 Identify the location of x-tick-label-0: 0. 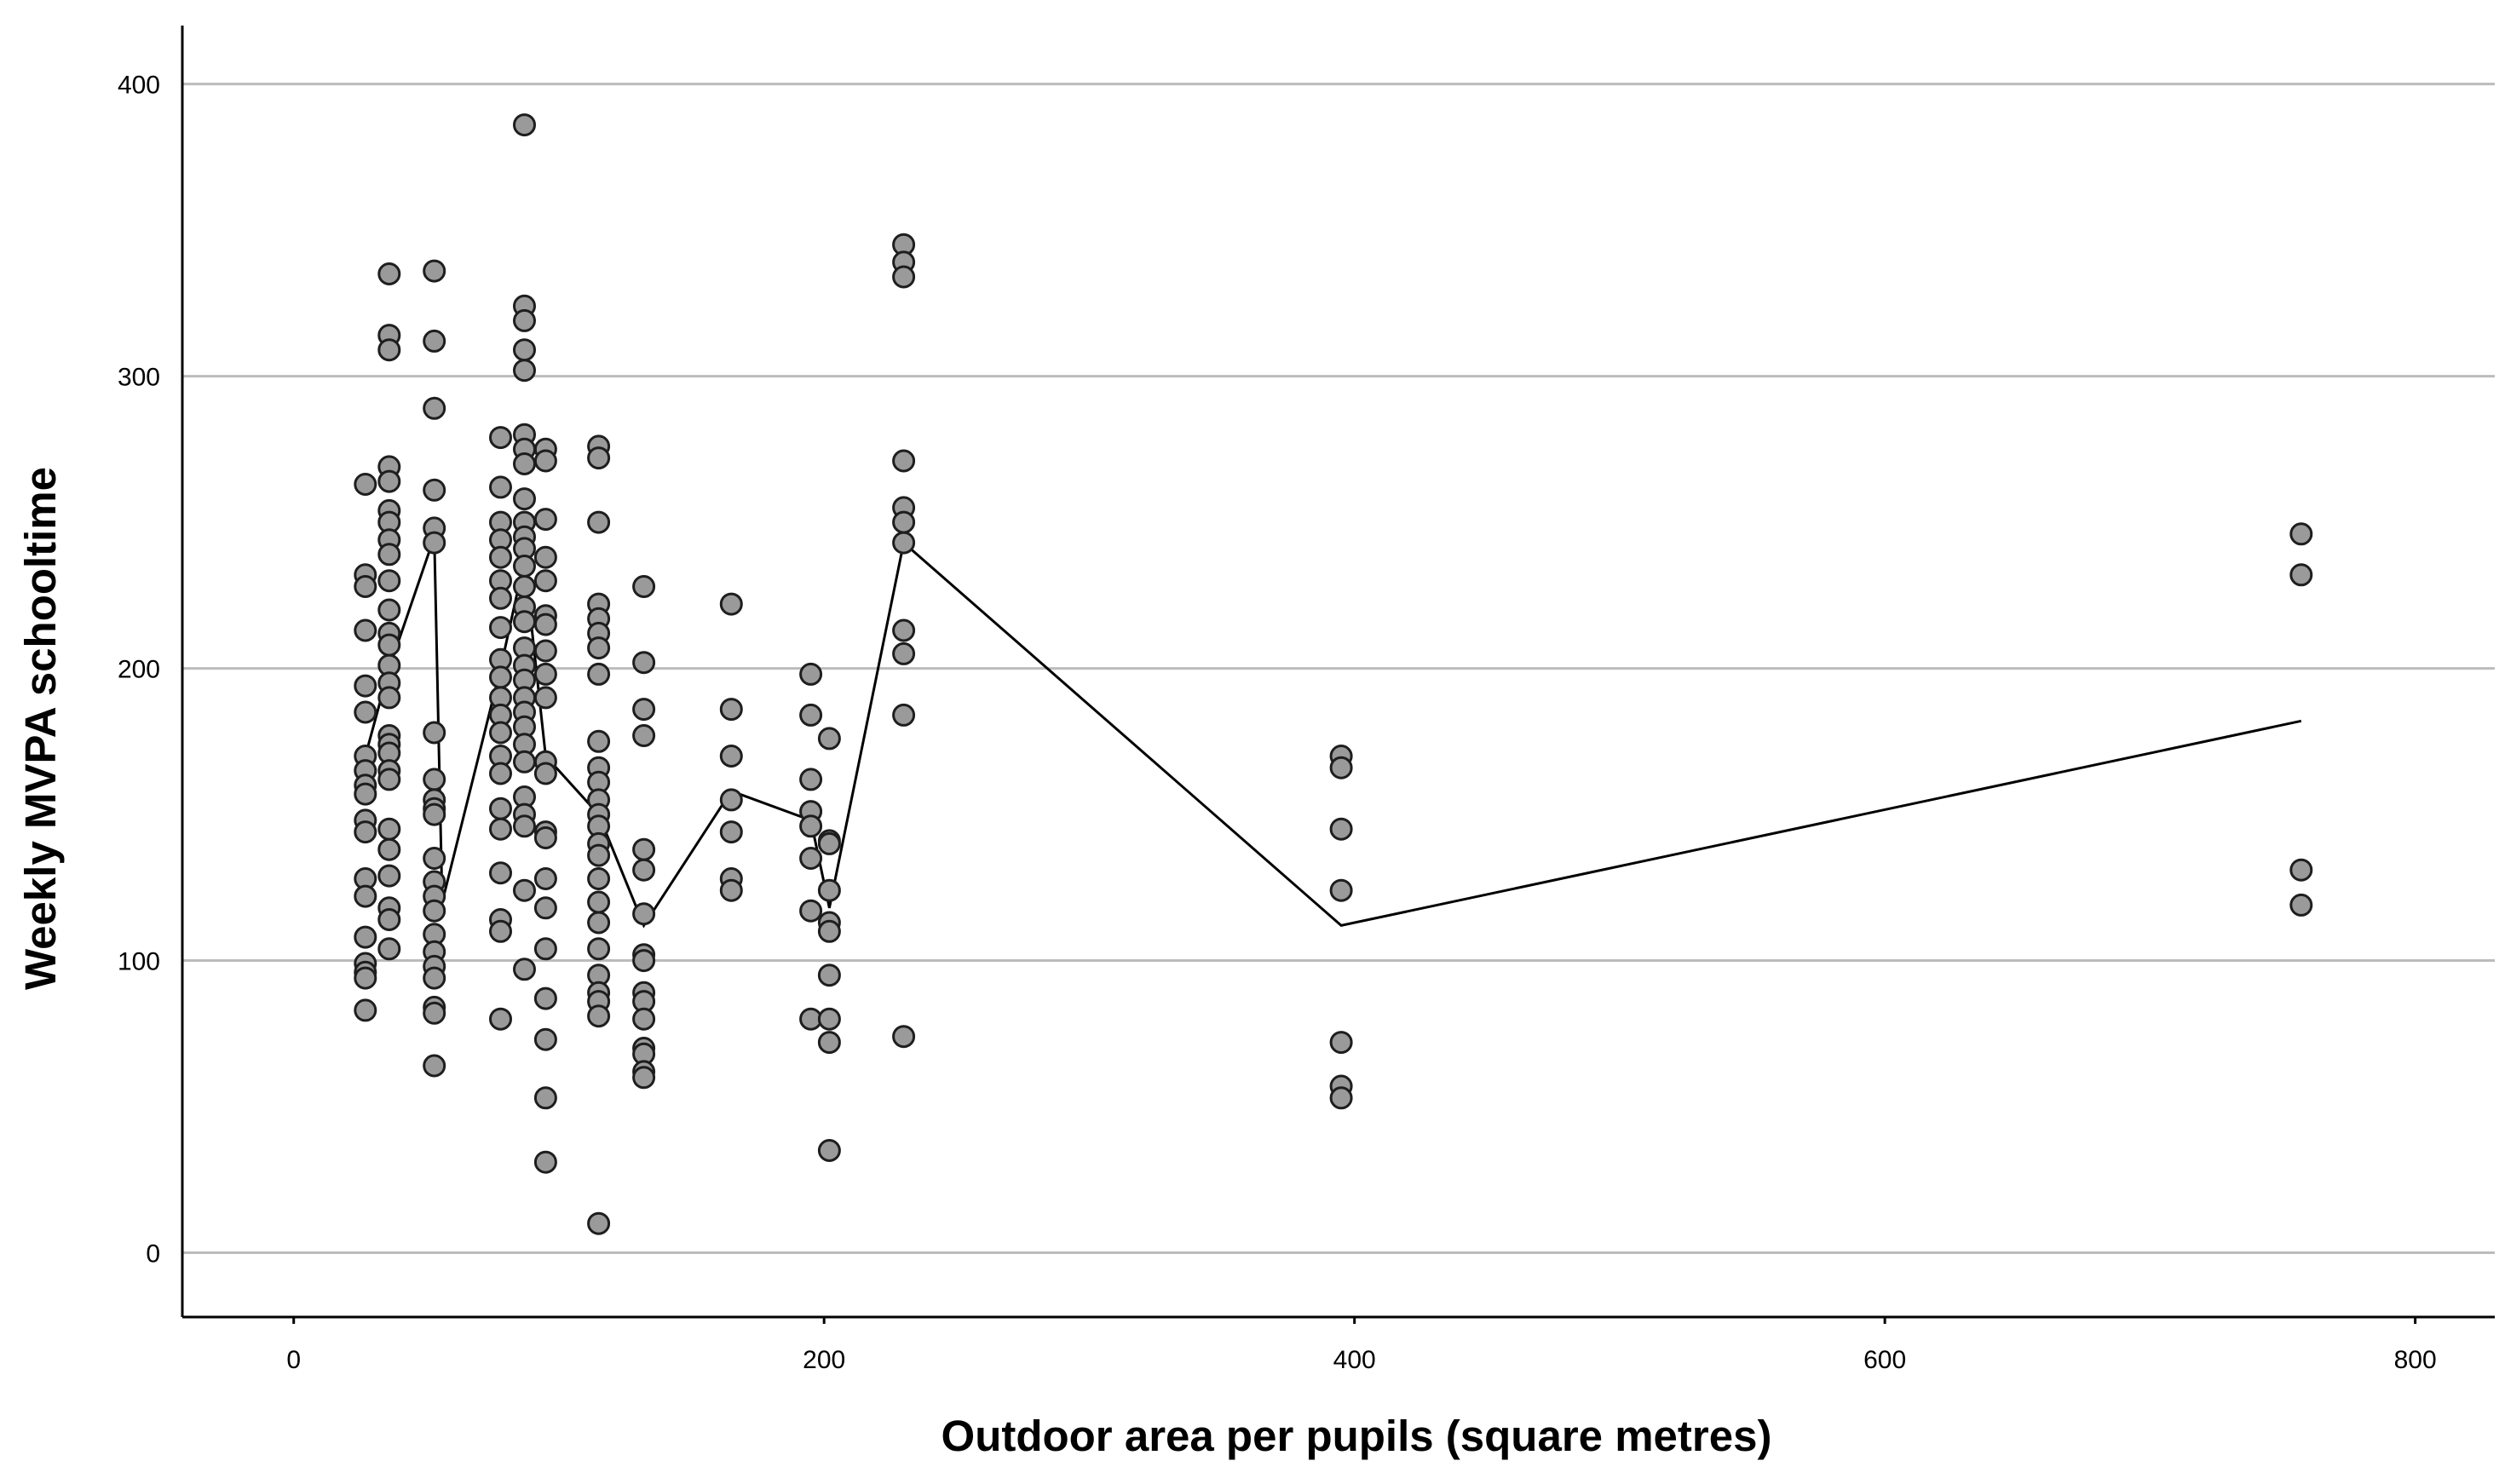
(293, 1360).